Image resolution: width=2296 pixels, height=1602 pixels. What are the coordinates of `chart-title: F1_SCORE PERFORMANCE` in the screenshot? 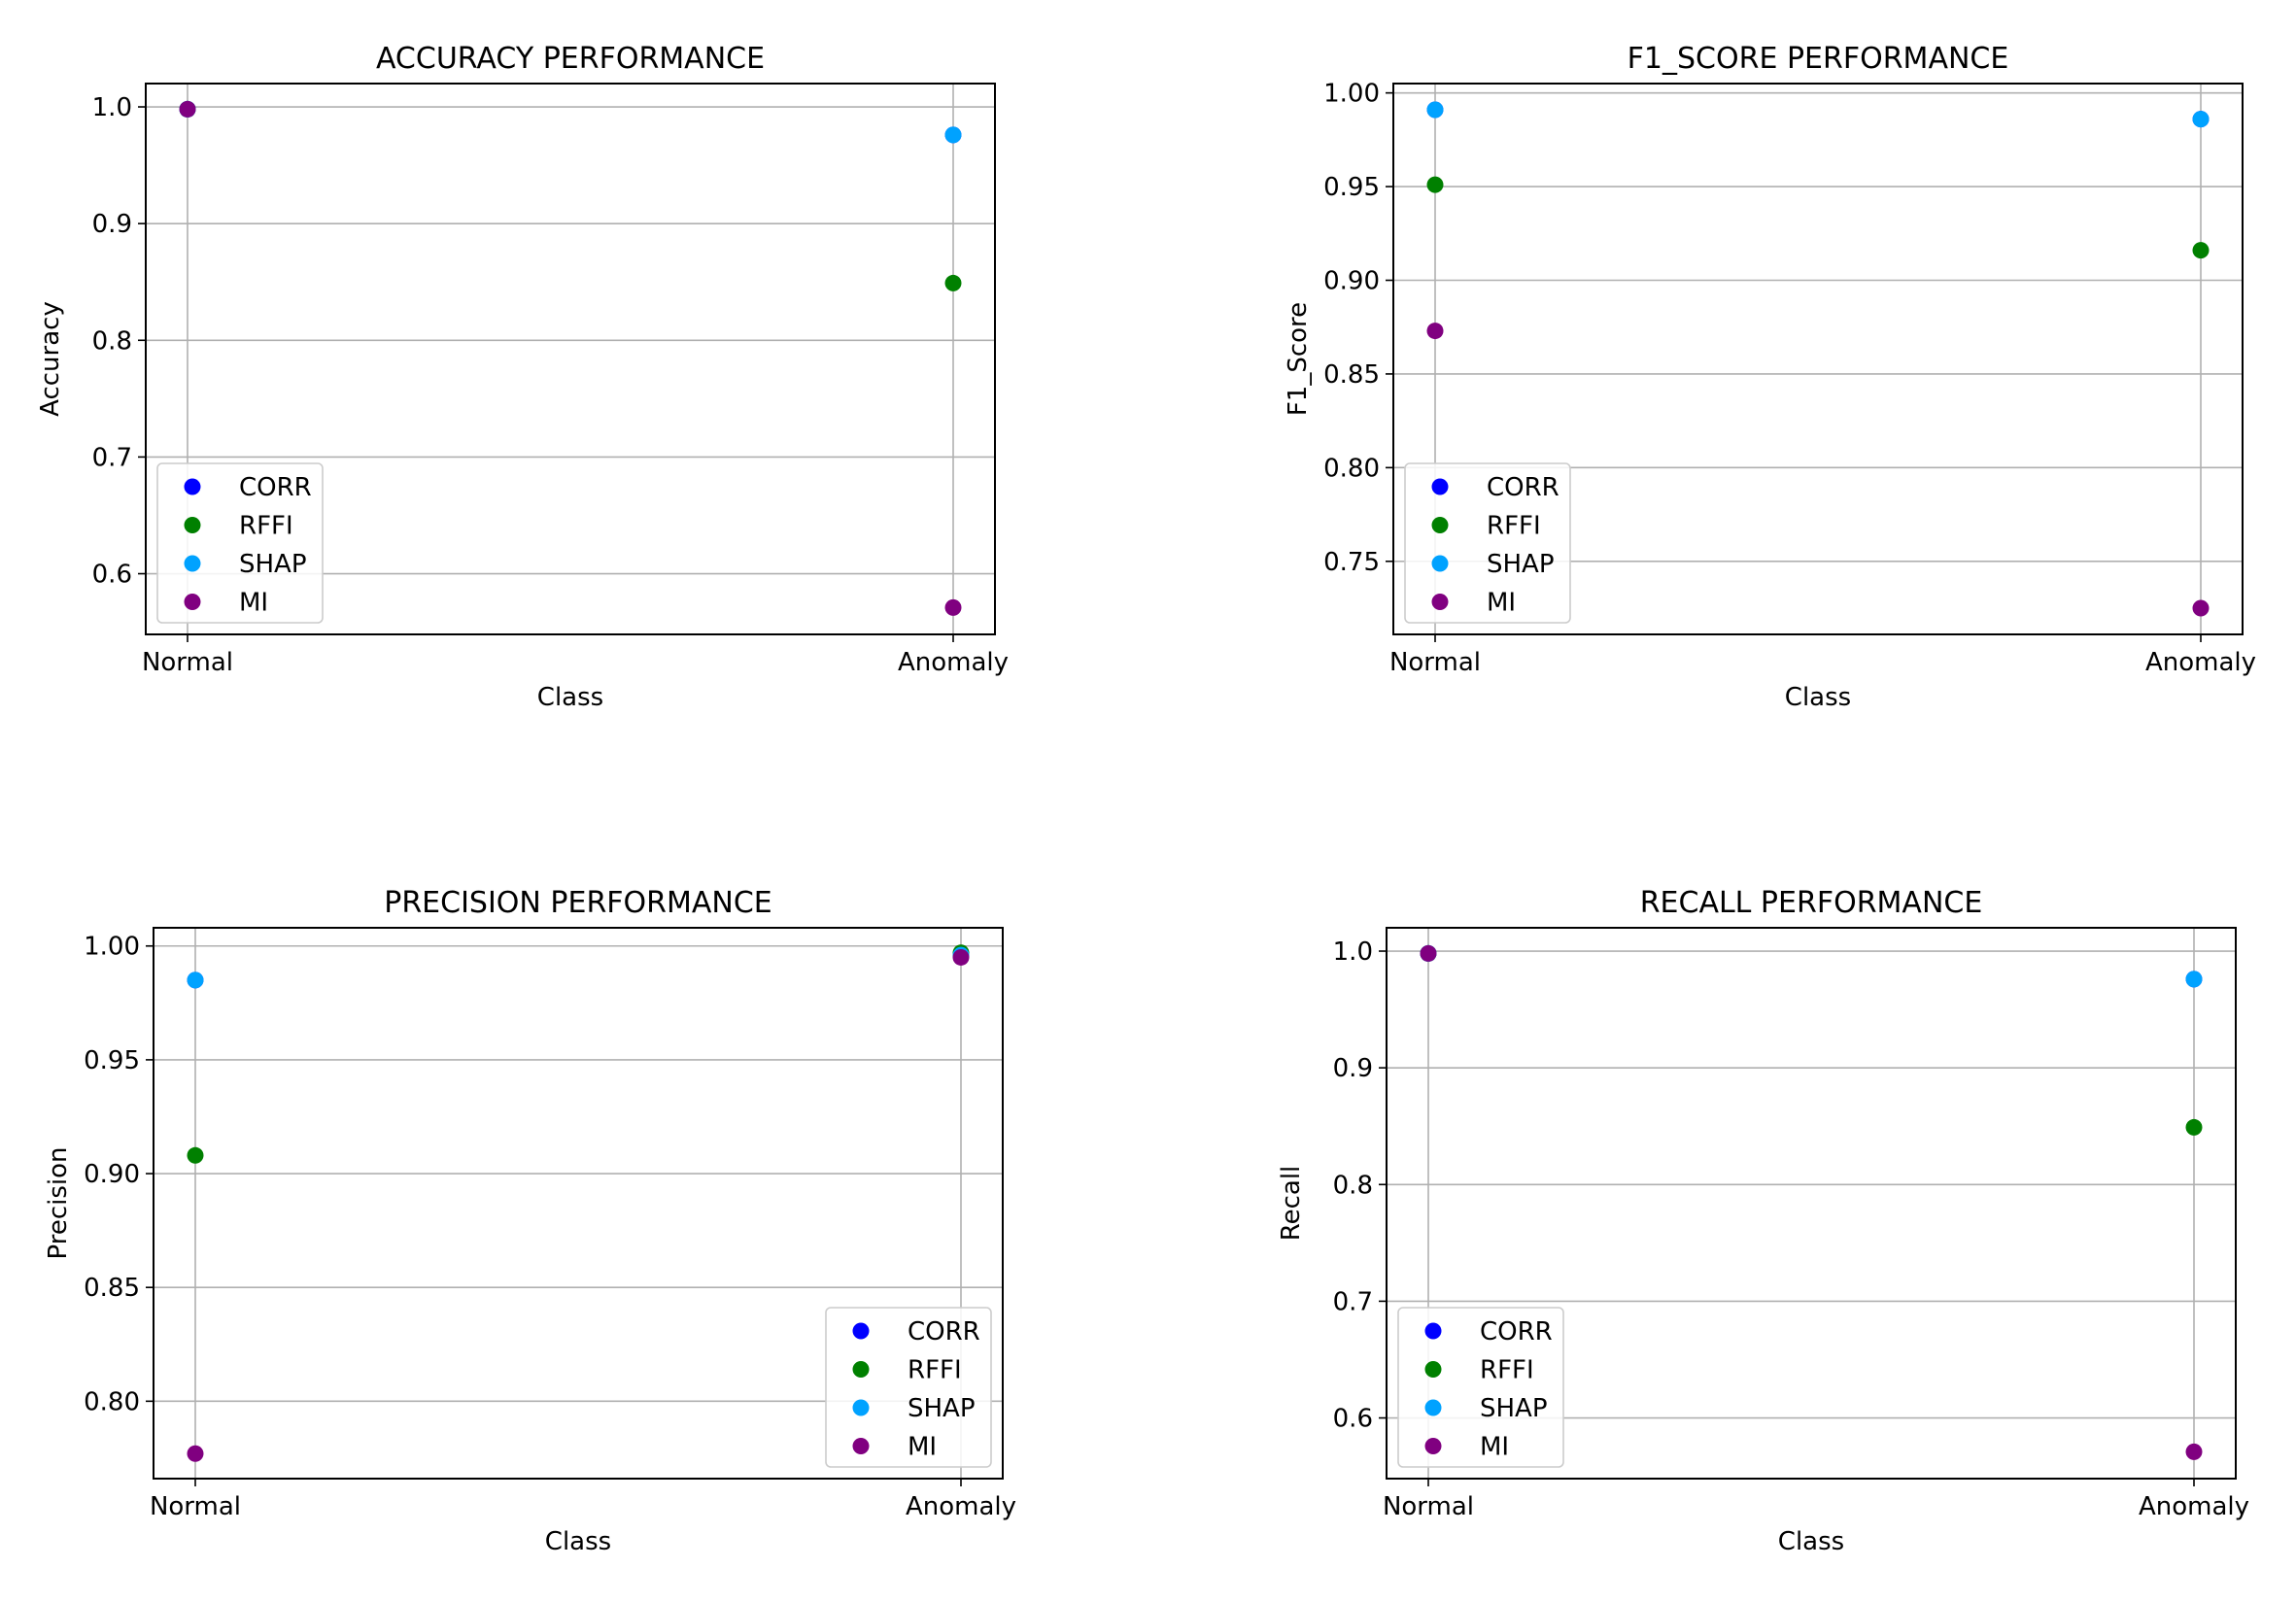 It's located at (1819, 59).